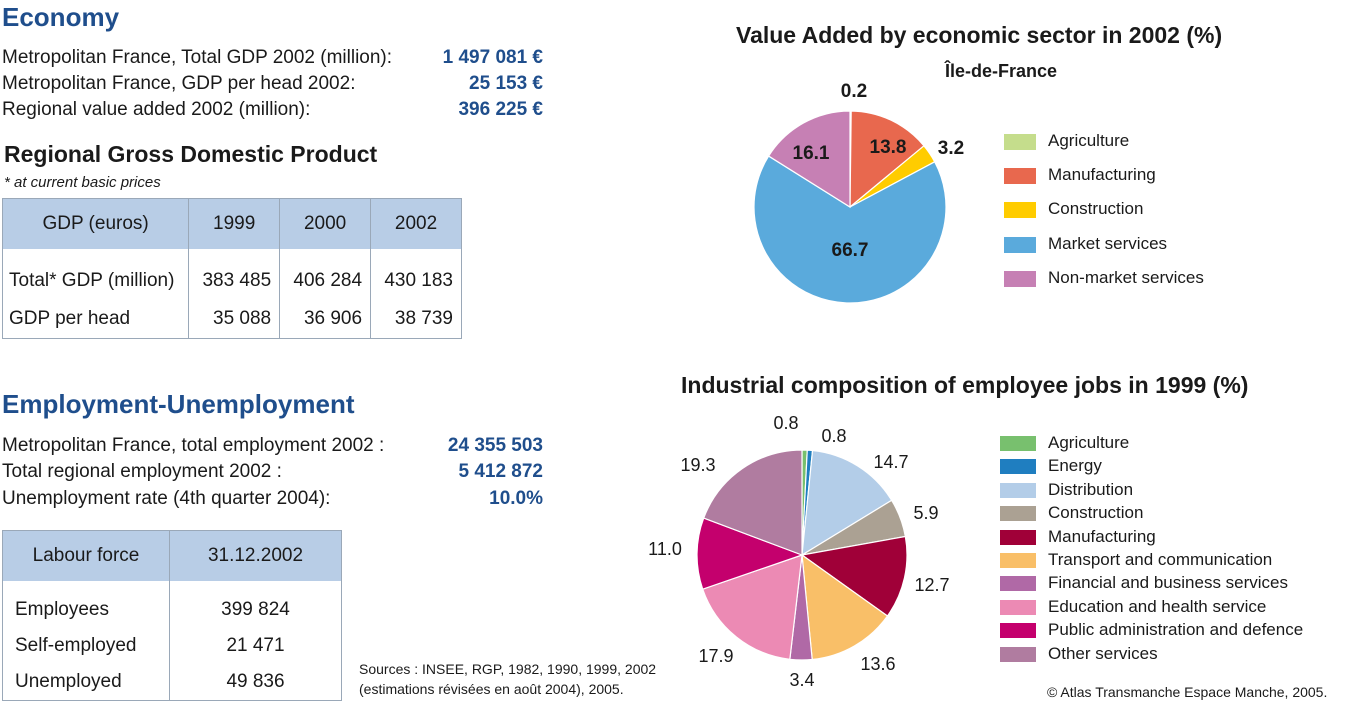 This screenshot has width=1355, height=702. Describe the element at coordinates (86, 682) in the screenshot. I see `labour-cell: Unemployed` at that location.